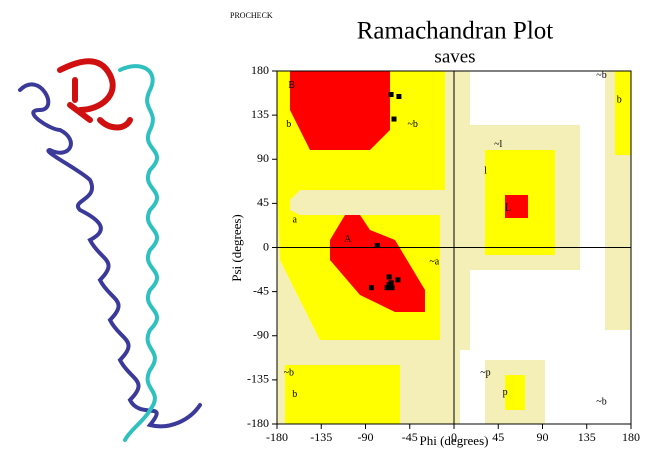 This screenshot has height=456, width=646. What do you see at coordinates (454, 437) in the screenshot?
I see `x-tick-label: 0` at bounding box center [454, 437].